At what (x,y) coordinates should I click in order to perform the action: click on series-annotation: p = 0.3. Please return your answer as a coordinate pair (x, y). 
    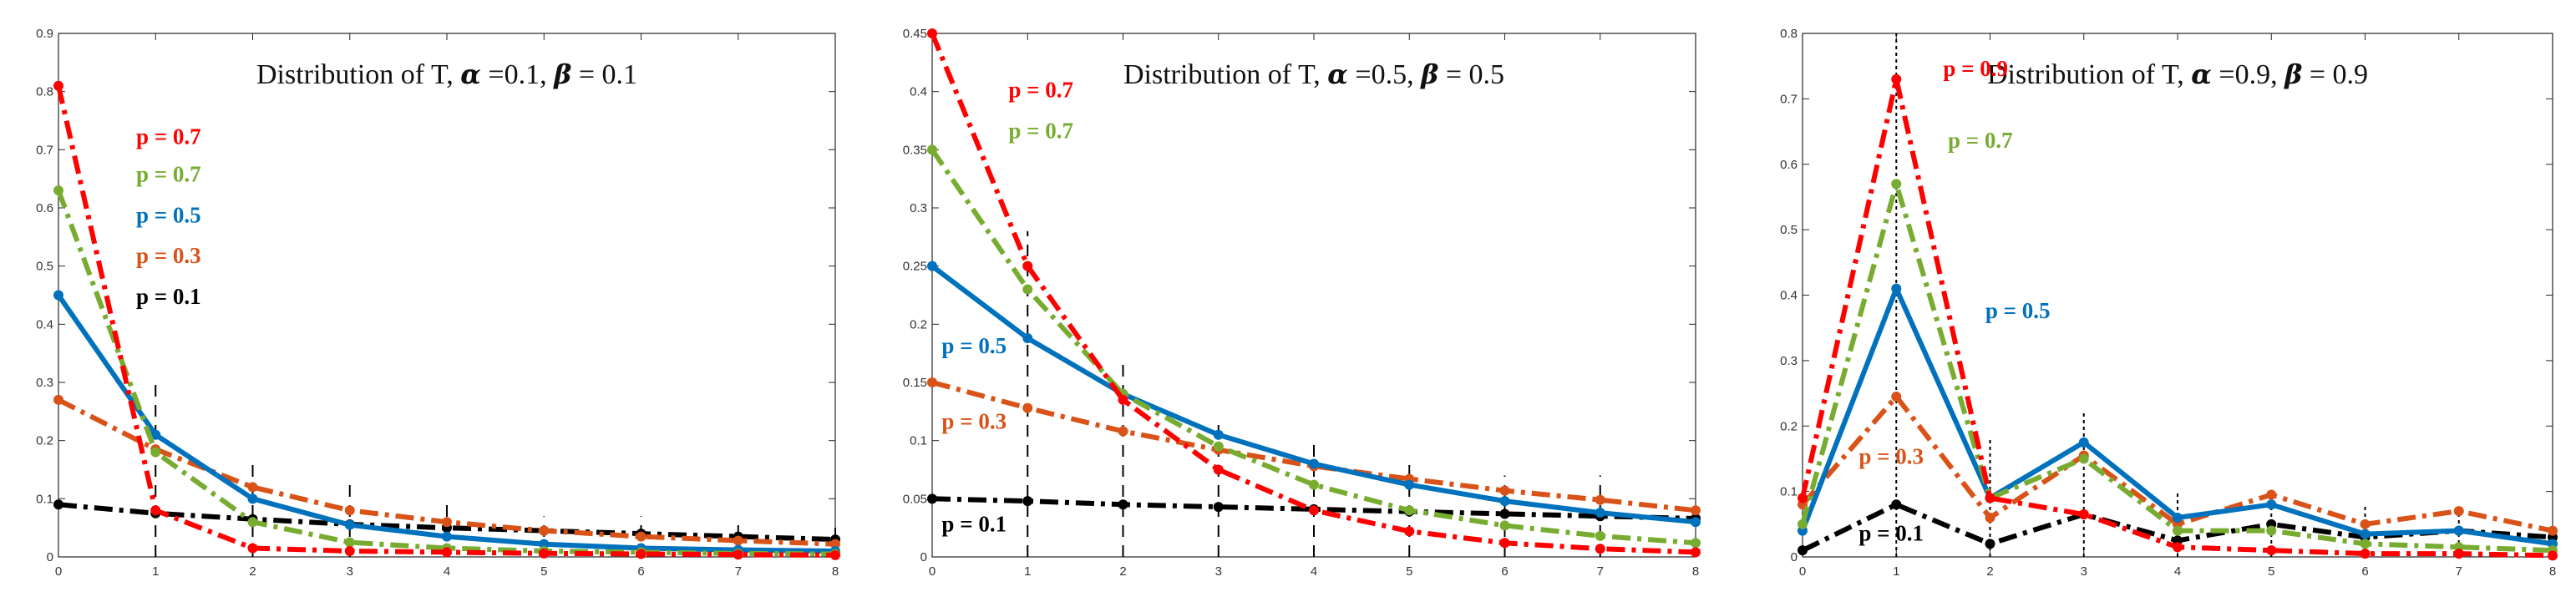
    Looking at the image, I should click on (168, 255).